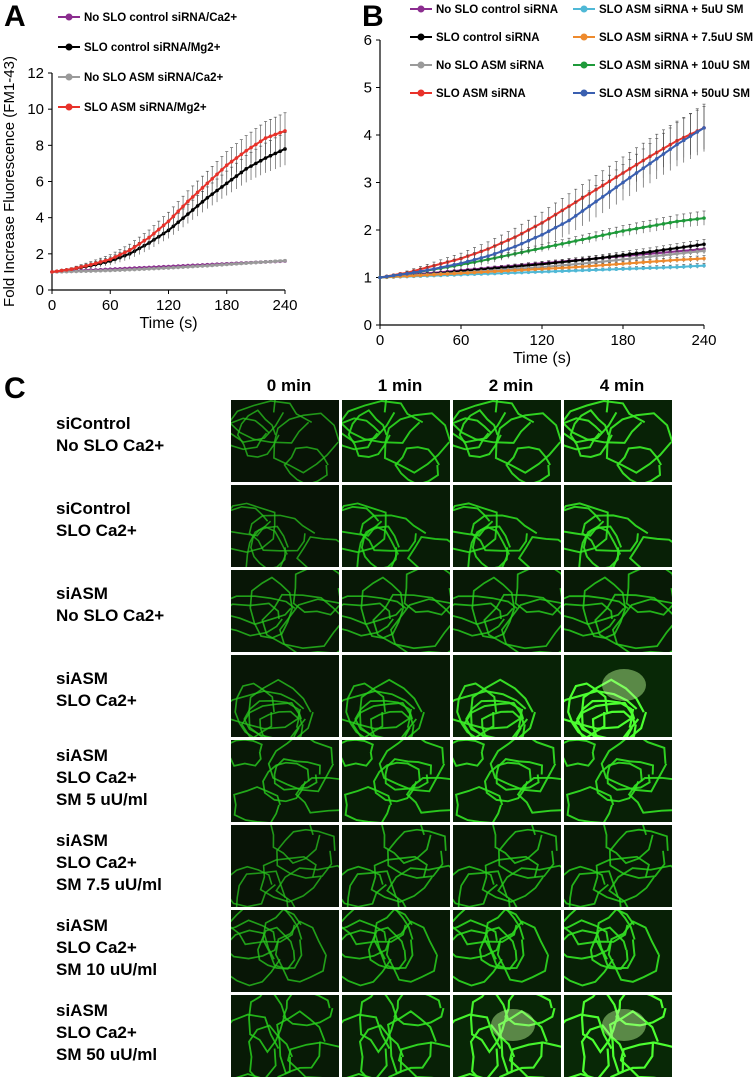  Describe the element at coordinates (368, 135) in the screenshot. I see `y-tick-label: 4` at that location.